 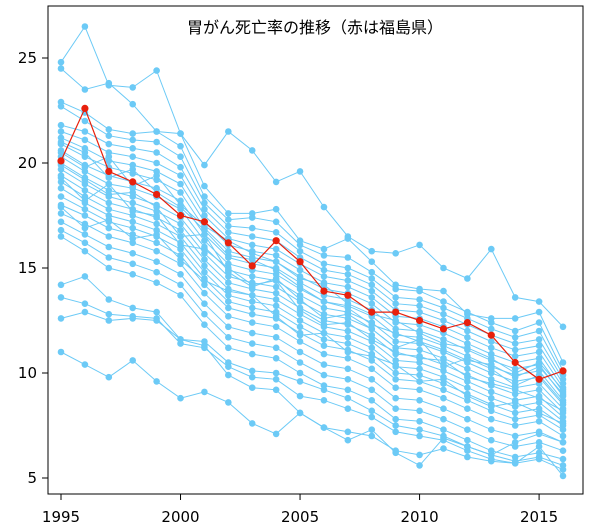 What do you see at coordinates (300, 510) in the screenshot?
I see `x-axis: 1995 2000 2005 2010 2015` at bounding box center [300, 510].